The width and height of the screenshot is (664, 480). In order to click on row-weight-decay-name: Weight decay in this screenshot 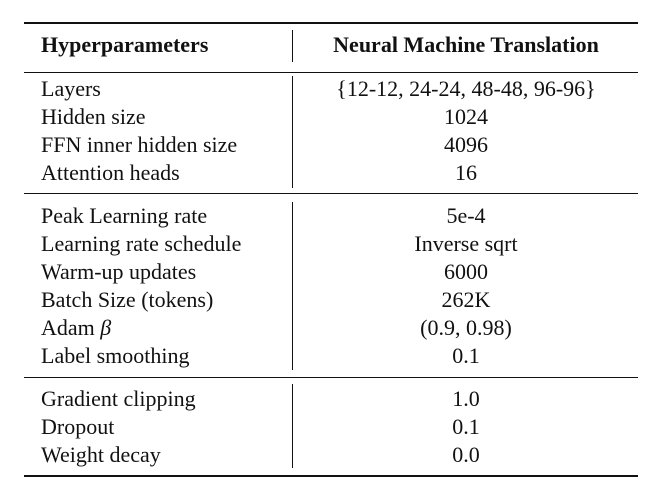, I will do `click(101, 454)`.